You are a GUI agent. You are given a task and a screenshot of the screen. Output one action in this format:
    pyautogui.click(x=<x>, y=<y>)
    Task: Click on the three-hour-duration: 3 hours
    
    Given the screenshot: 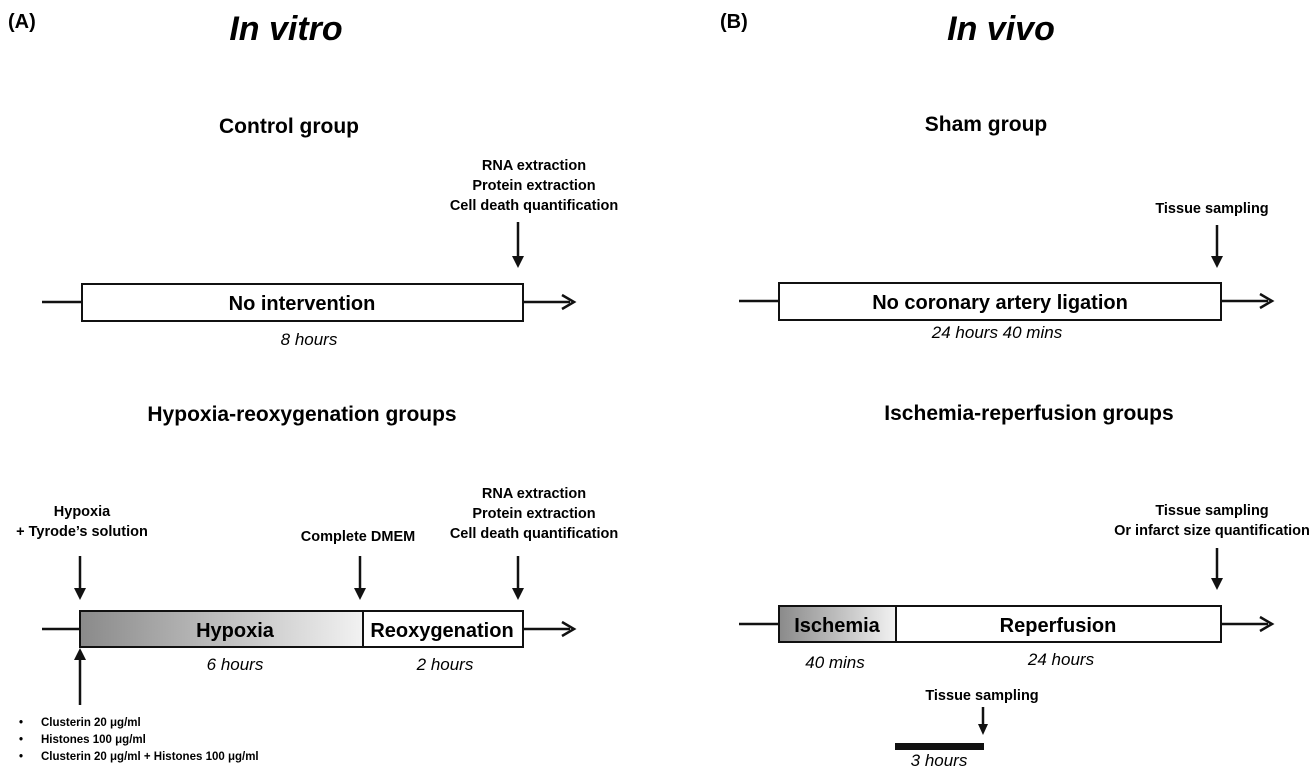 What is the action you would take?
    pyautogui.click(x=939, y=760)
    